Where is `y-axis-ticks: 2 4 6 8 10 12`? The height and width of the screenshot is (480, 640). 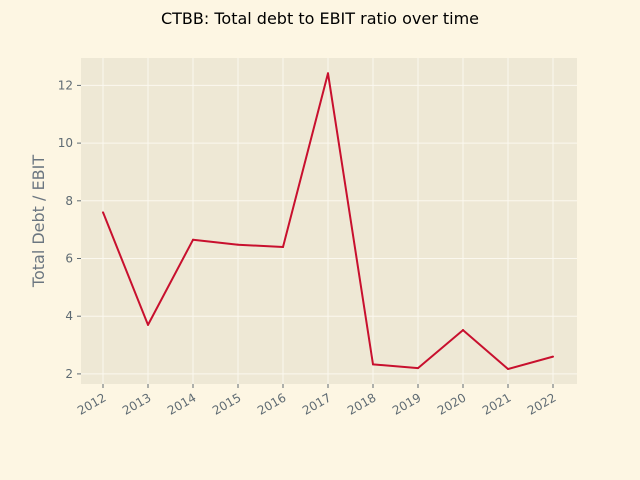 y-axis-ticks: 2 4 6 8 10 12 is located at coordinates (69, 229).